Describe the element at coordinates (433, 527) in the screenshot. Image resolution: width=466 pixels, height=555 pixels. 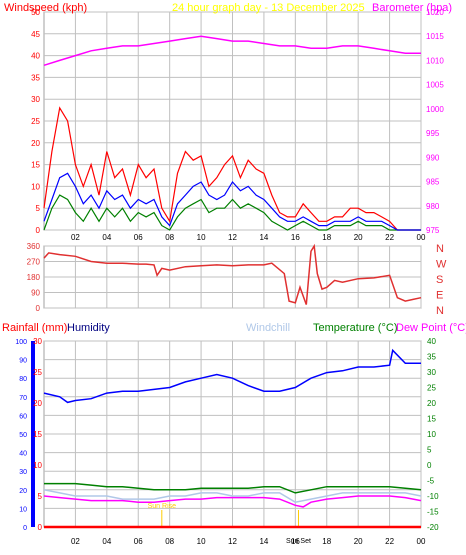
I see `temperature-tick-label: -20` at that location.